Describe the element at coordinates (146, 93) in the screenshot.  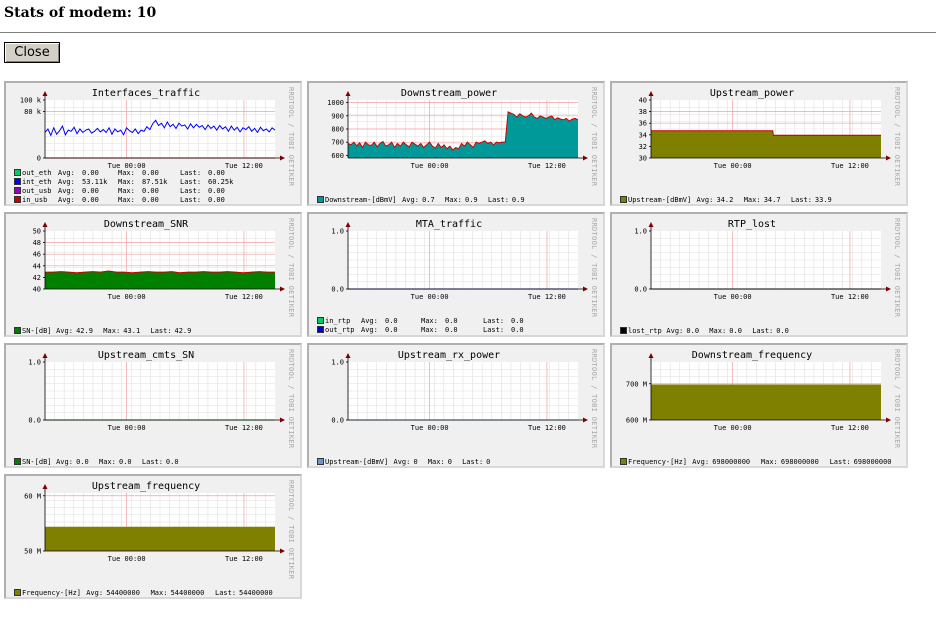
I see `graph-title: Interfaces_traffic` at that location.